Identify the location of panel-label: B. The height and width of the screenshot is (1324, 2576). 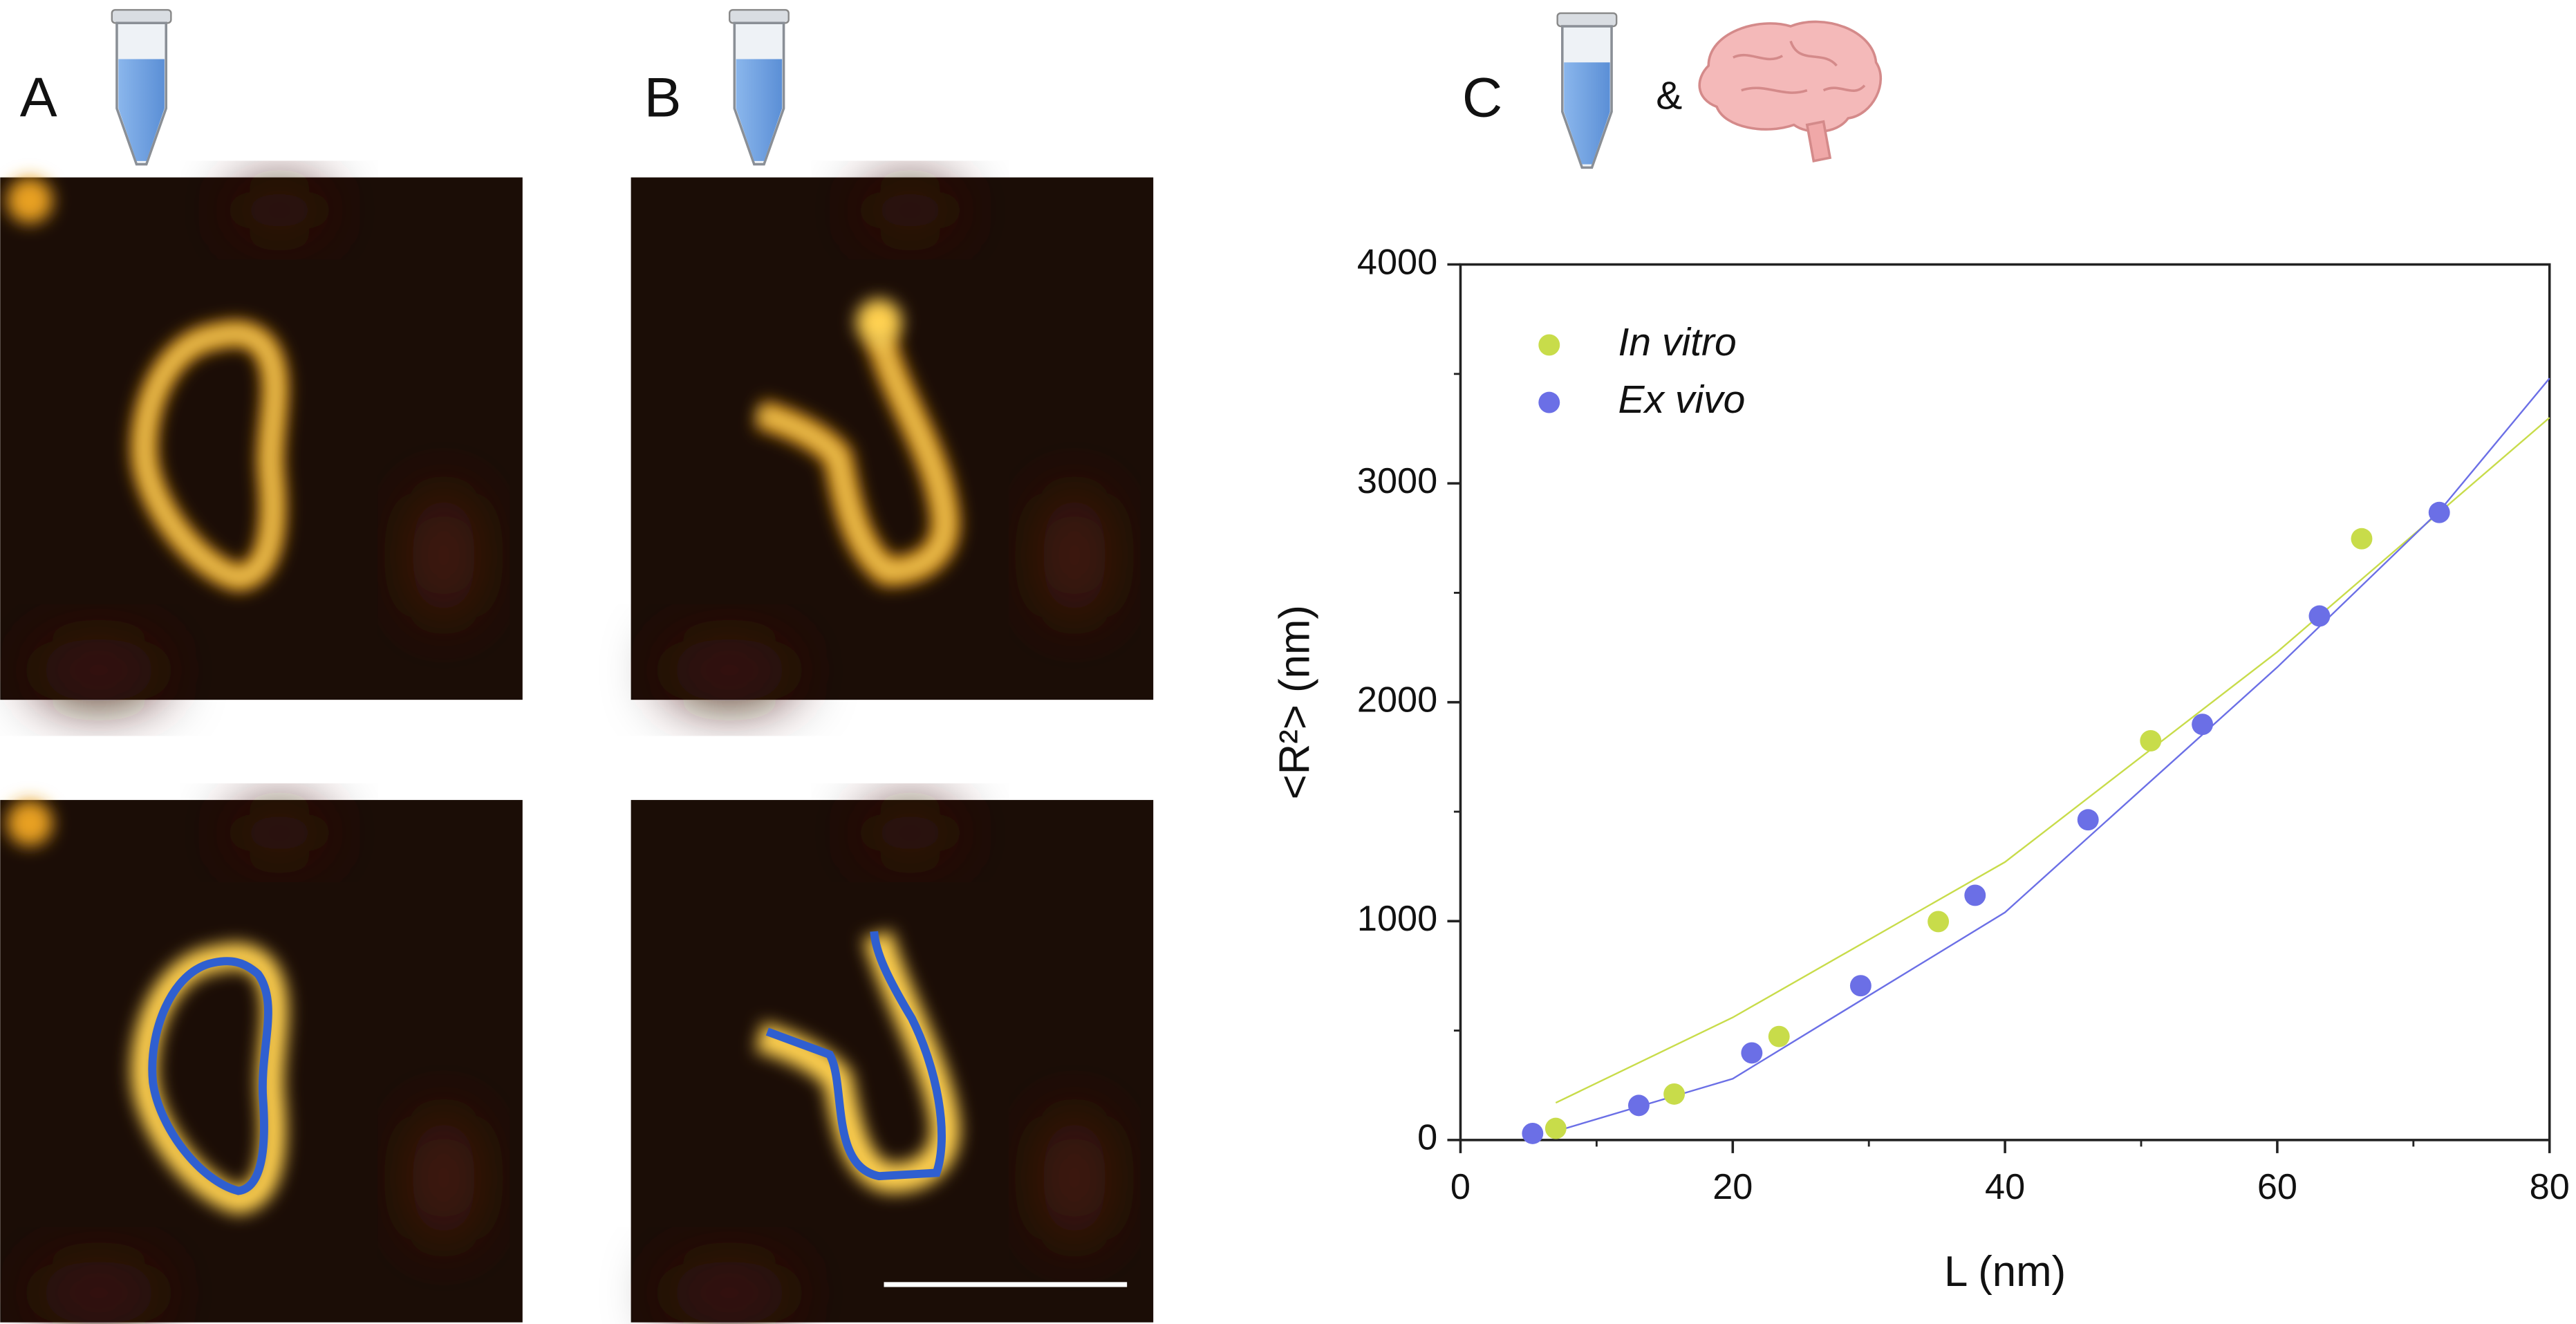
(663, 98).